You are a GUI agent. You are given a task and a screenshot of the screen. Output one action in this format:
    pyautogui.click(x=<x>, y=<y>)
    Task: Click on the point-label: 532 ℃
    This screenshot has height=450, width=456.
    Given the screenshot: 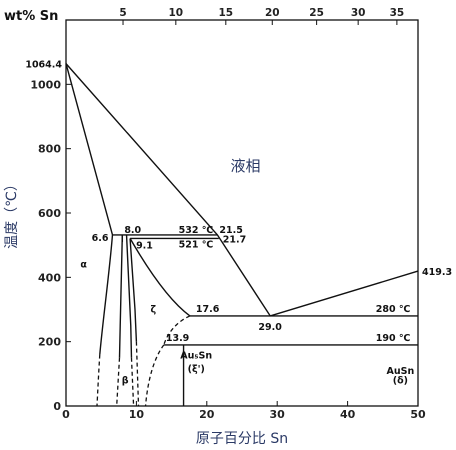 What is the action you would take?
    pyautogui.click(x=196, y=230)
    